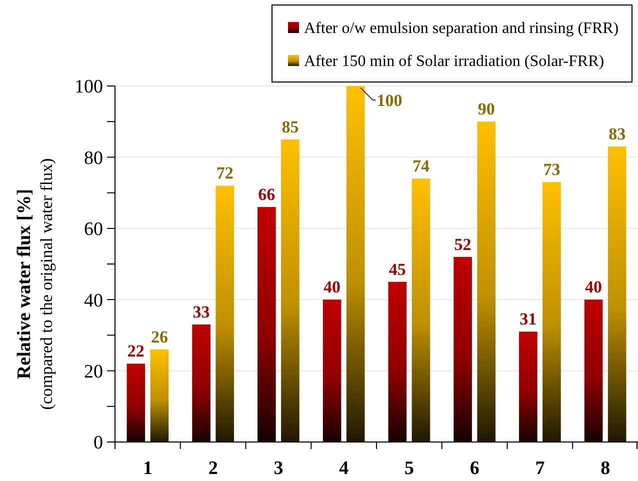  Describe the element at coordinates (463, 244) in the screenshot. I see `data-label: 52` at that location.